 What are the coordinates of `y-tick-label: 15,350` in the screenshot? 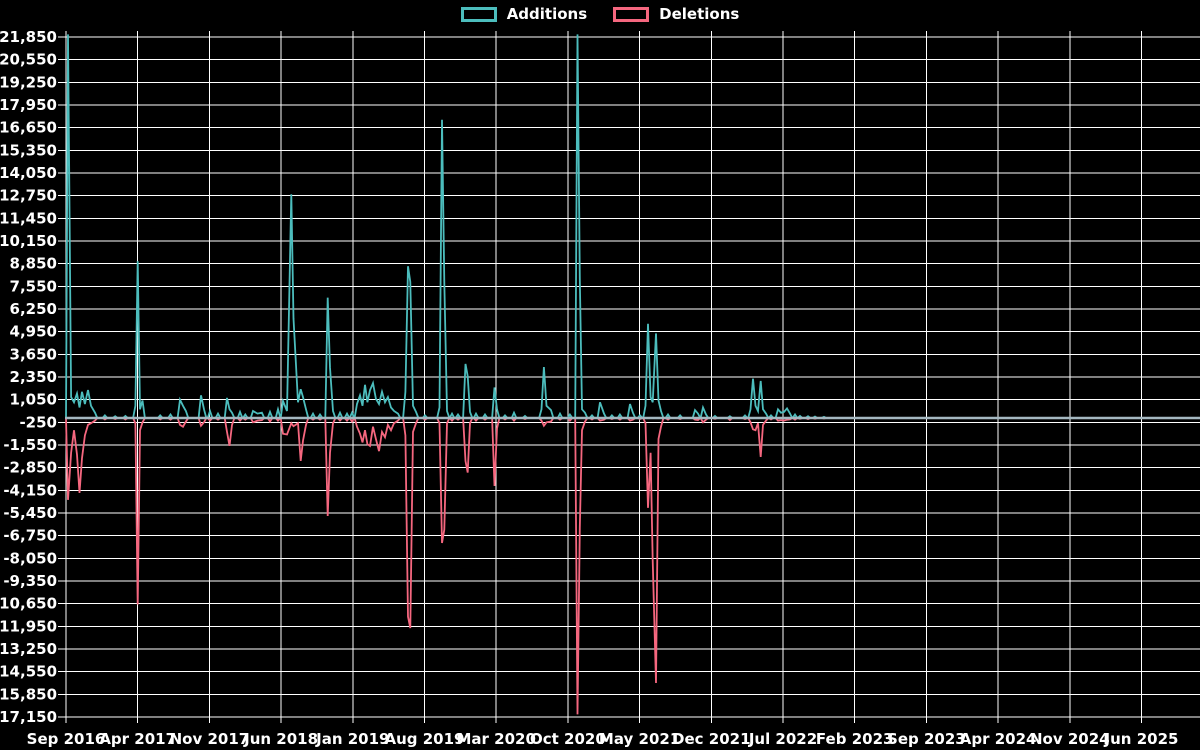 It's located at (28, 150).